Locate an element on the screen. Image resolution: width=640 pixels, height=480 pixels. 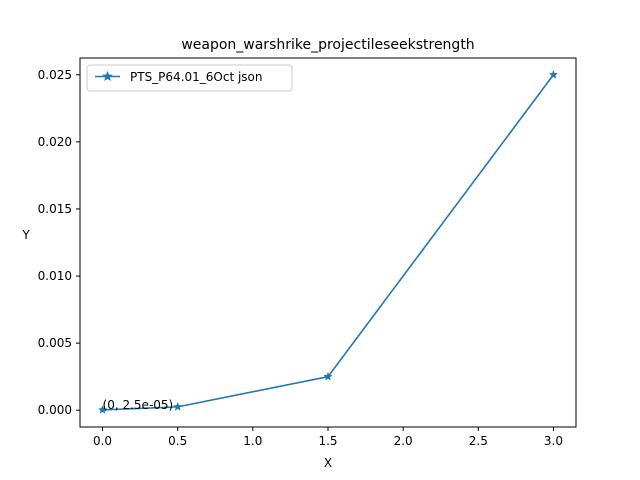
y-tick-label: 0.010 is located at coordinates (55, 276).